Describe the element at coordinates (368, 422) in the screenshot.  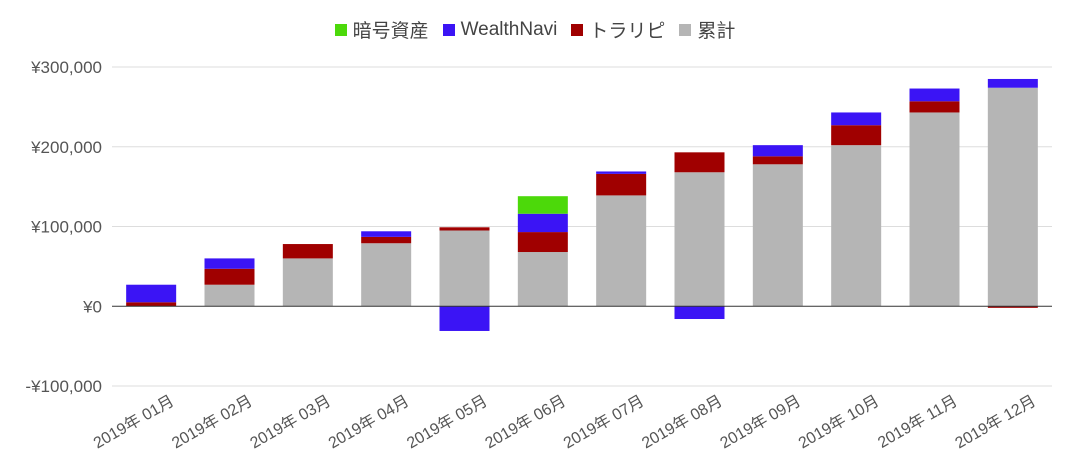
I see `x-tick-label: 2019年 04月` at that location.